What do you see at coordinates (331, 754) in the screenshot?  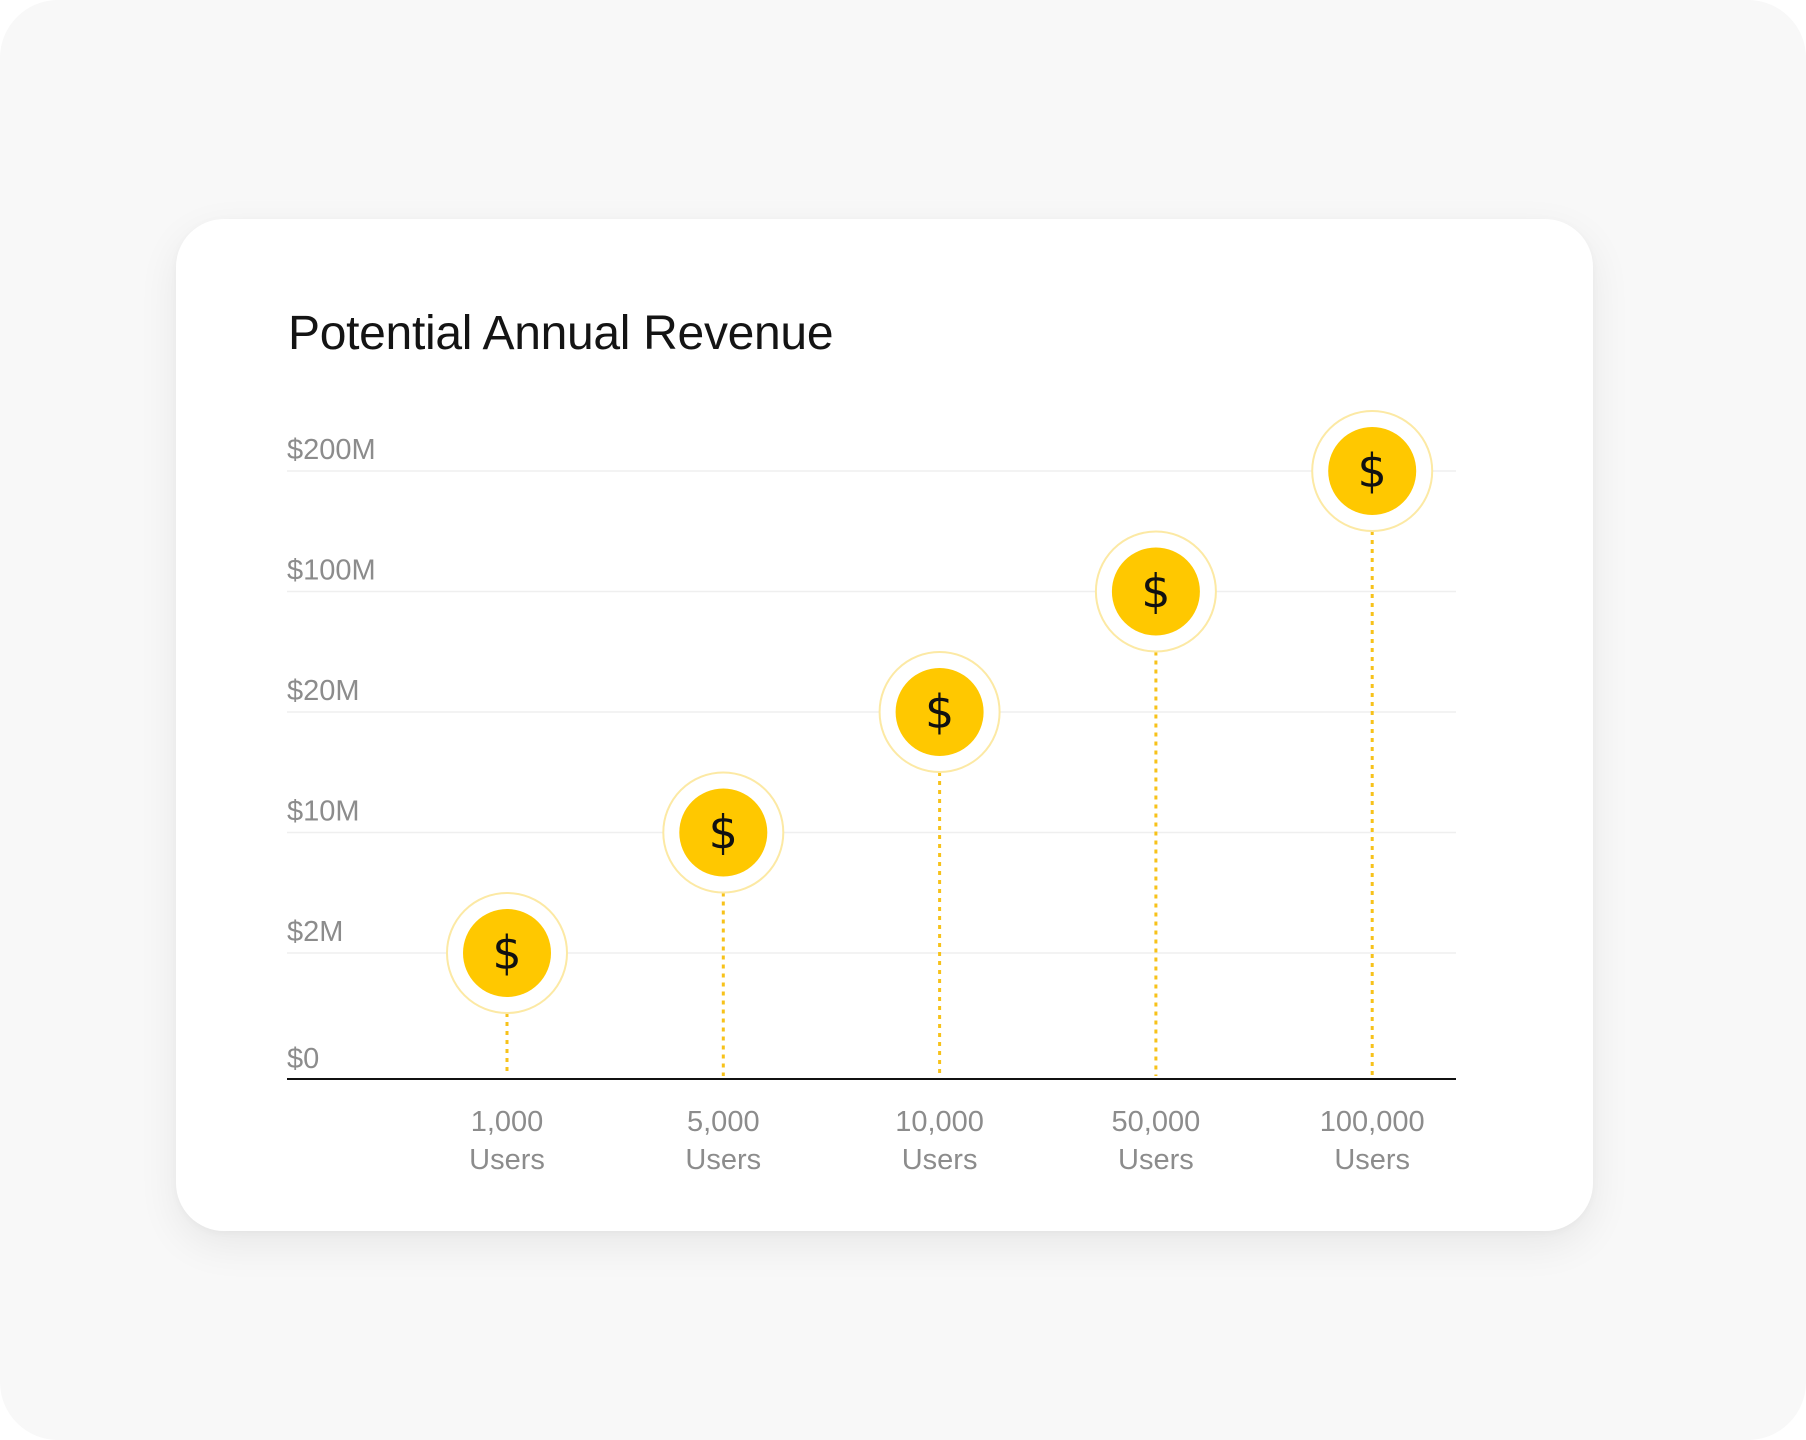 I see `y-axis-ticks: $200M $100M $20M $10M $2M $0` at bounding box center [331, 754].